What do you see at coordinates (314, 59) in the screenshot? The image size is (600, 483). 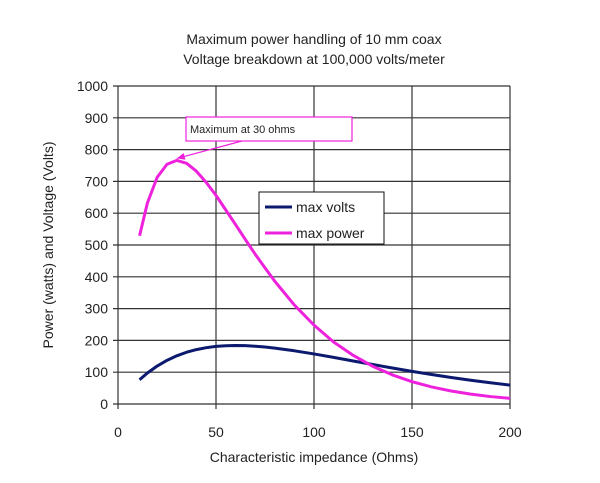 I see `chart-subtitle: Voltage breakdown at 100,000 volts/meter` at bounding box center [314, 59].